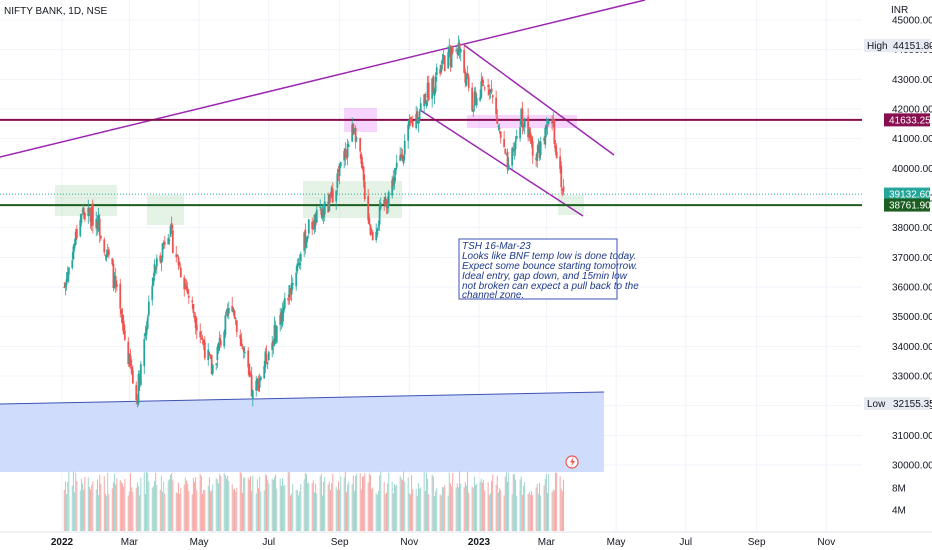 The image size is (932, 550). I want to click on support-trendline, so click(302, 398).